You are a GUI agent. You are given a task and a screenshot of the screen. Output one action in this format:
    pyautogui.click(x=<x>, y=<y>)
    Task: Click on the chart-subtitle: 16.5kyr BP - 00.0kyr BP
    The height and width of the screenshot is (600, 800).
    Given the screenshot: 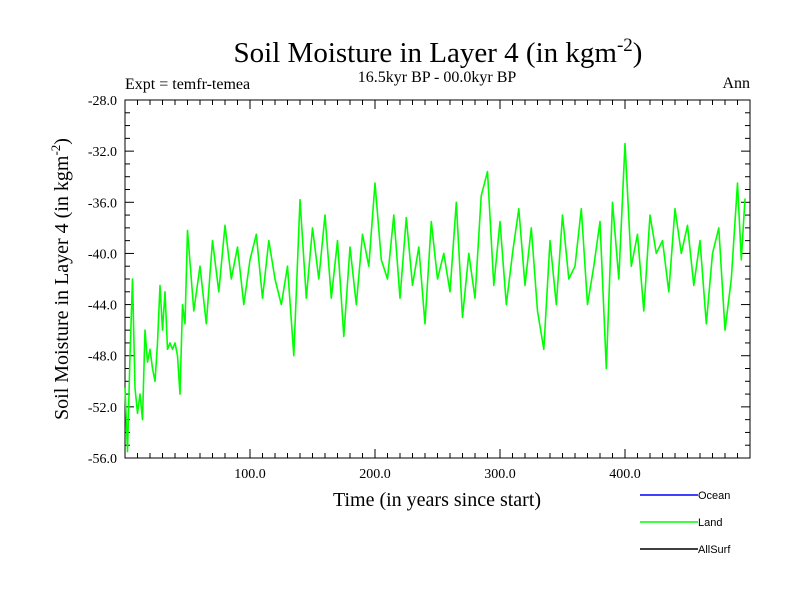 What is the action you would take?
    pyautogui.click(x=437, y=77)
    